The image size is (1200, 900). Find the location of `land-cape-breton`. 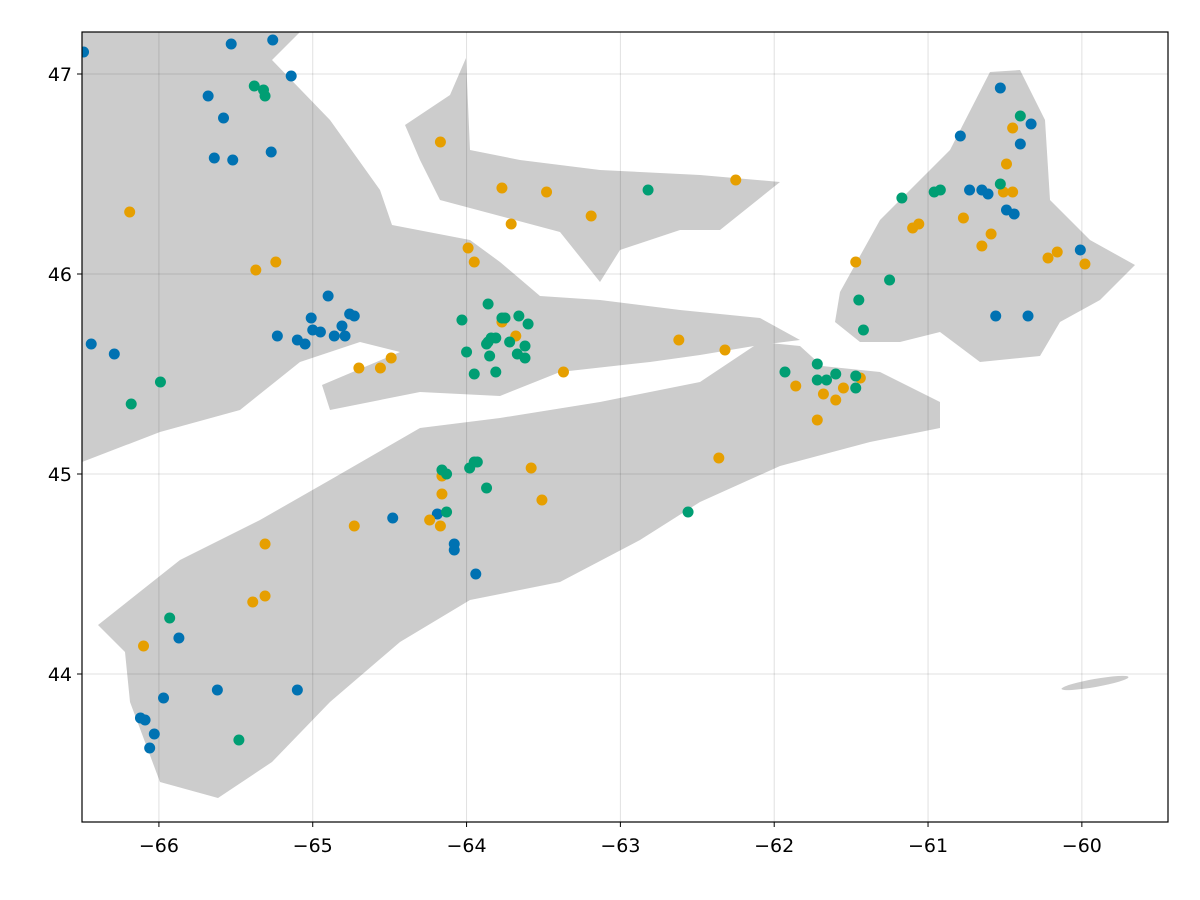

land-cape-breton is located at coordinates (985, 216).